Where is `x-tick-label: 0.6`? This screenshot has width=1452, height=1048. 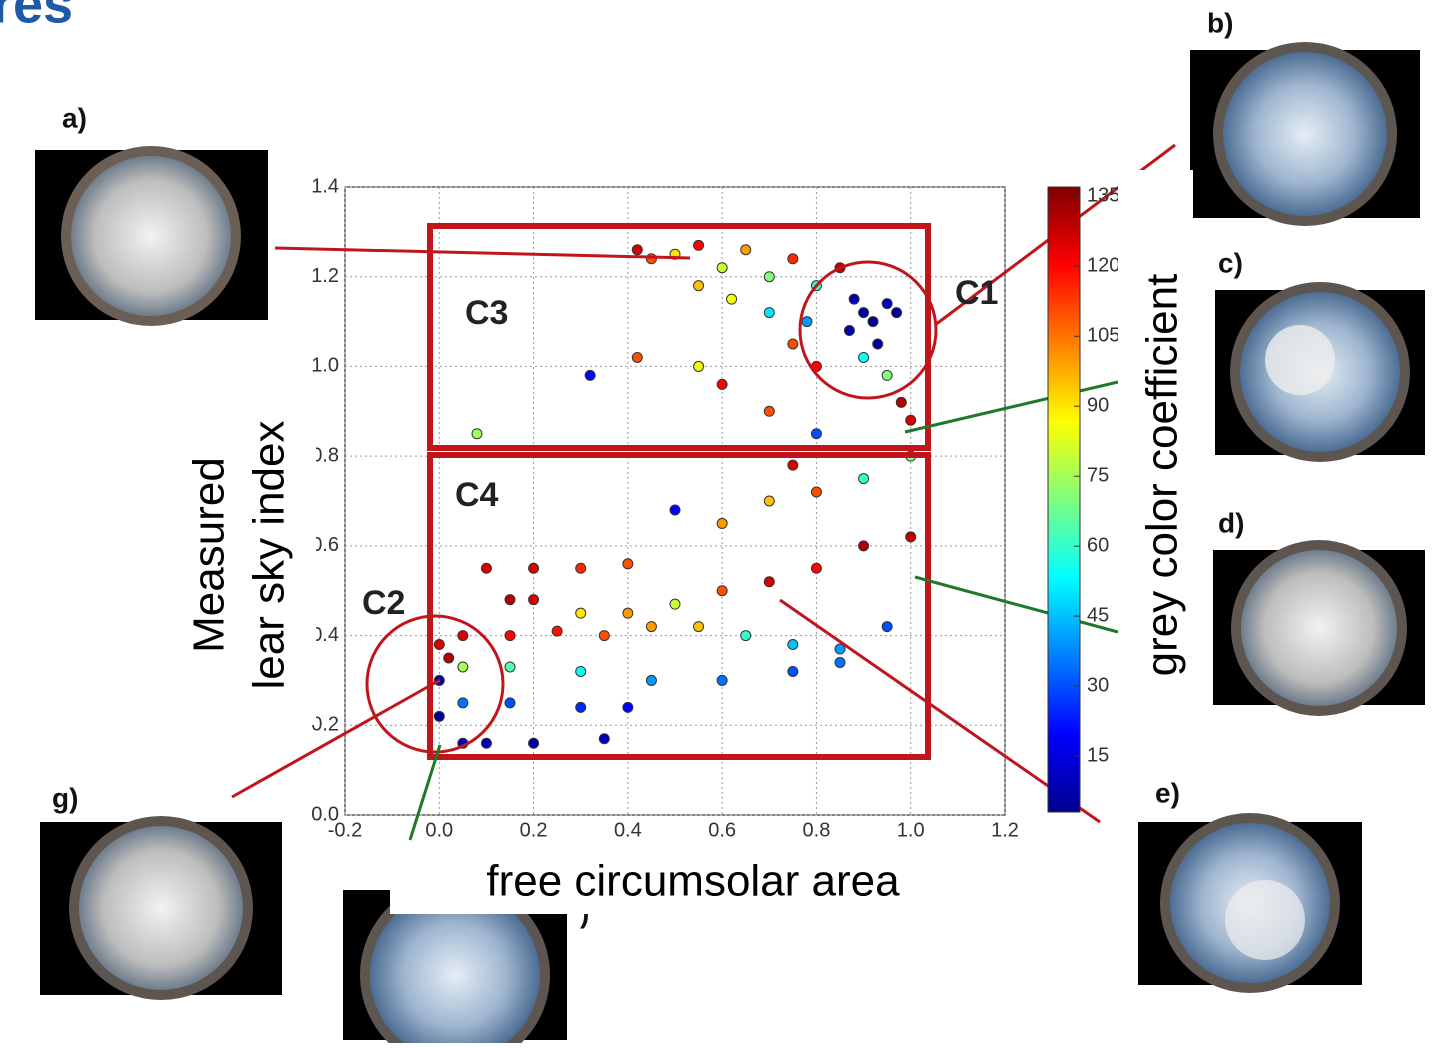
x-tick-label: 0.6 is located at coordinates (722, 830).